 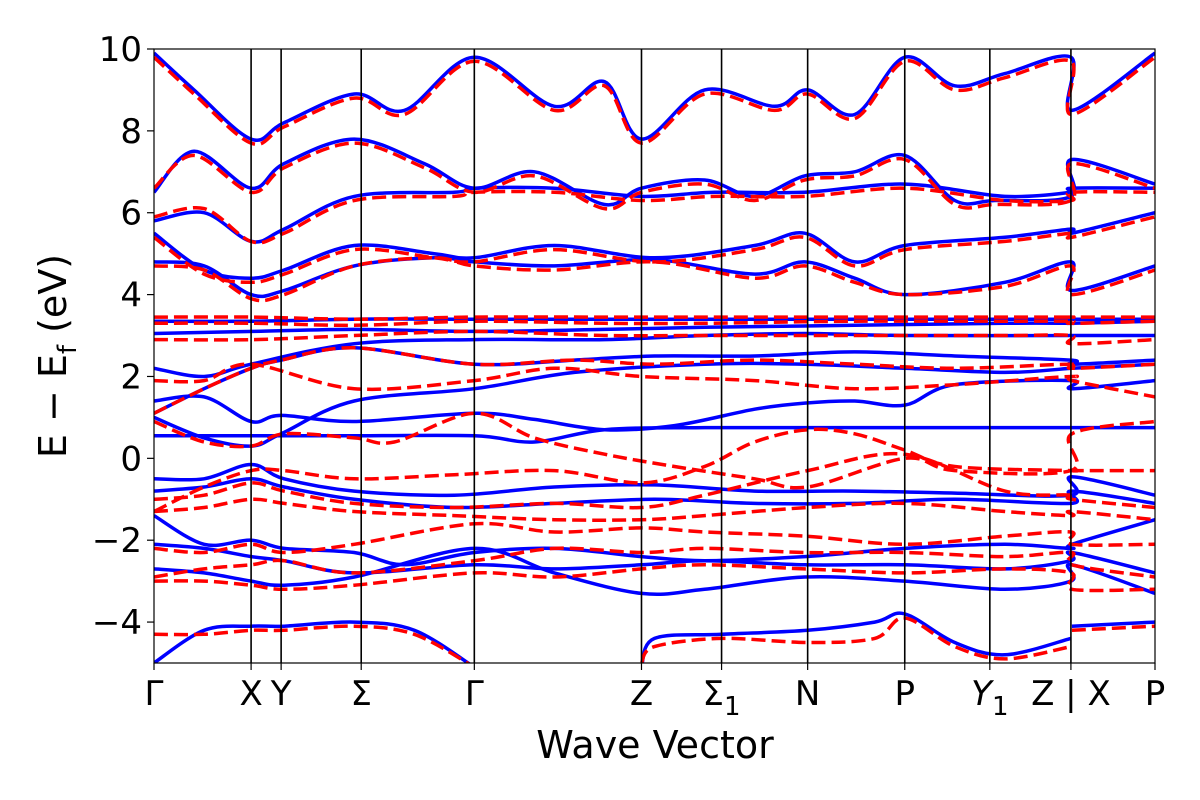 I want to click on x-axis-label: Wave Vector, so click(x=655, y=745).